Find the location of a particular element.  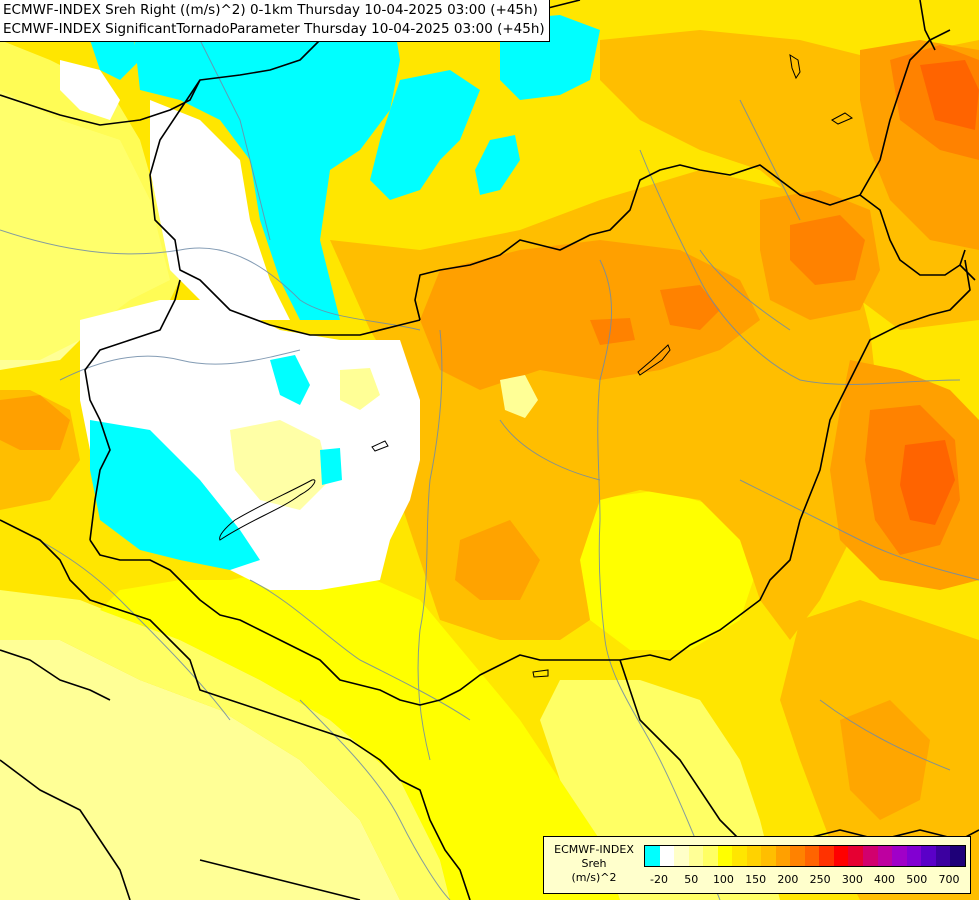

legend-tick-label: 700 is located at coordinates (949, 879).